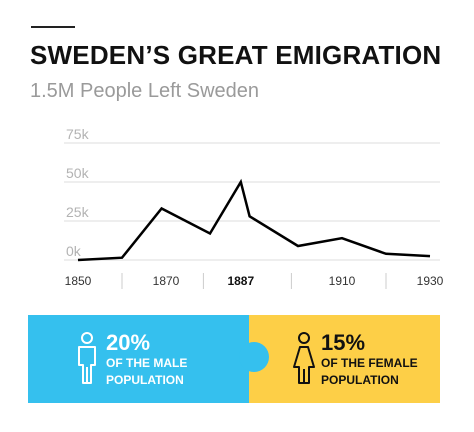 Image resolution: width=474 pixels, height=432 pixels. Describe the element at coordinates (236, 55) in the screenshot. I see `page-title: SWEDEN’S GREAT EMIGRATION` at that location.